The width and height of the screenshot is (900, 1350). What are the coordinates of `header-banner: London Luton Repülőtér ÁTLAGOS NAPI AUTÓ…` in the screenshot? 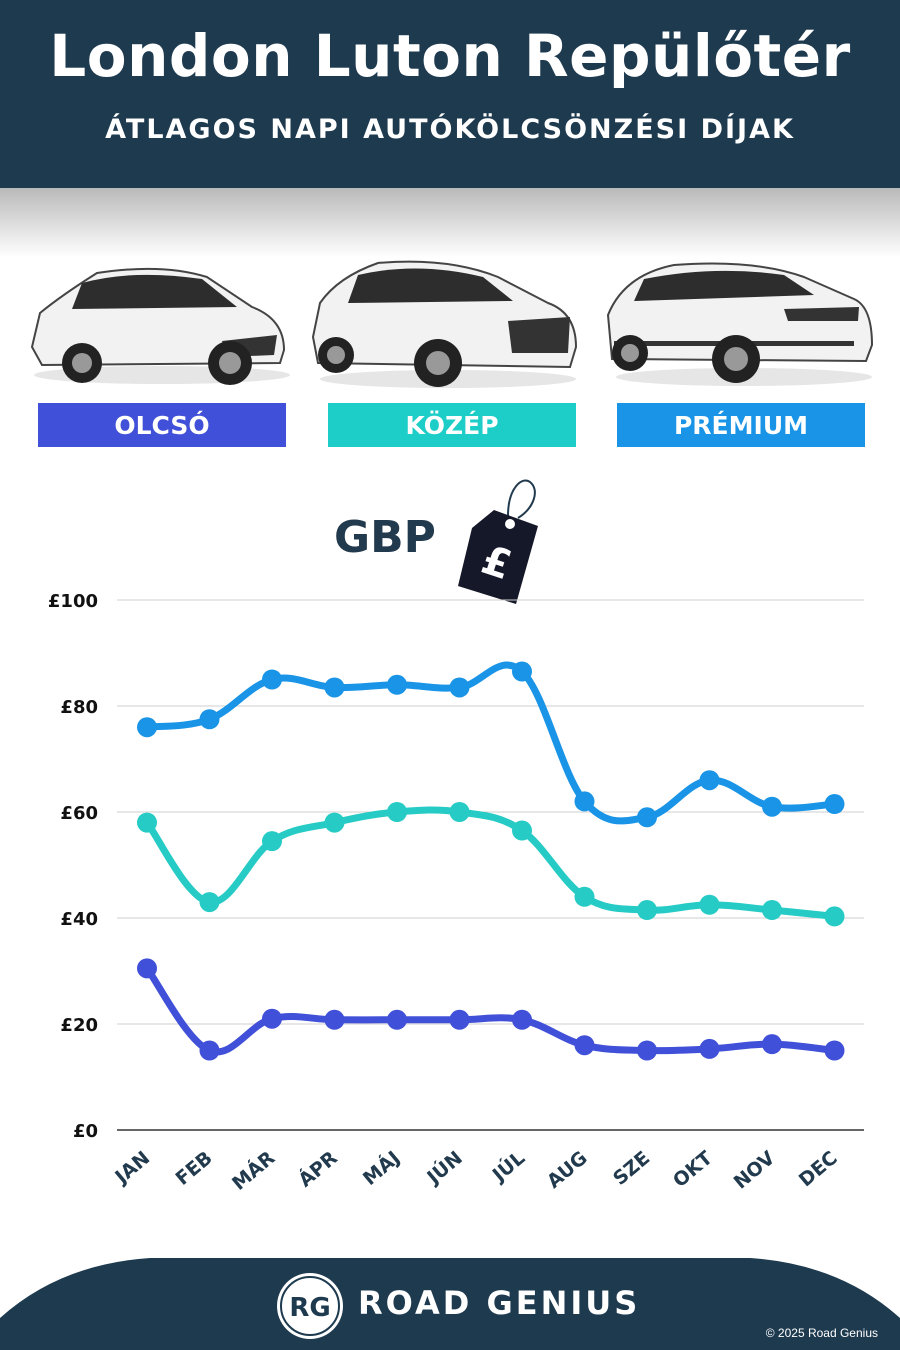 It's located at (450, 94).